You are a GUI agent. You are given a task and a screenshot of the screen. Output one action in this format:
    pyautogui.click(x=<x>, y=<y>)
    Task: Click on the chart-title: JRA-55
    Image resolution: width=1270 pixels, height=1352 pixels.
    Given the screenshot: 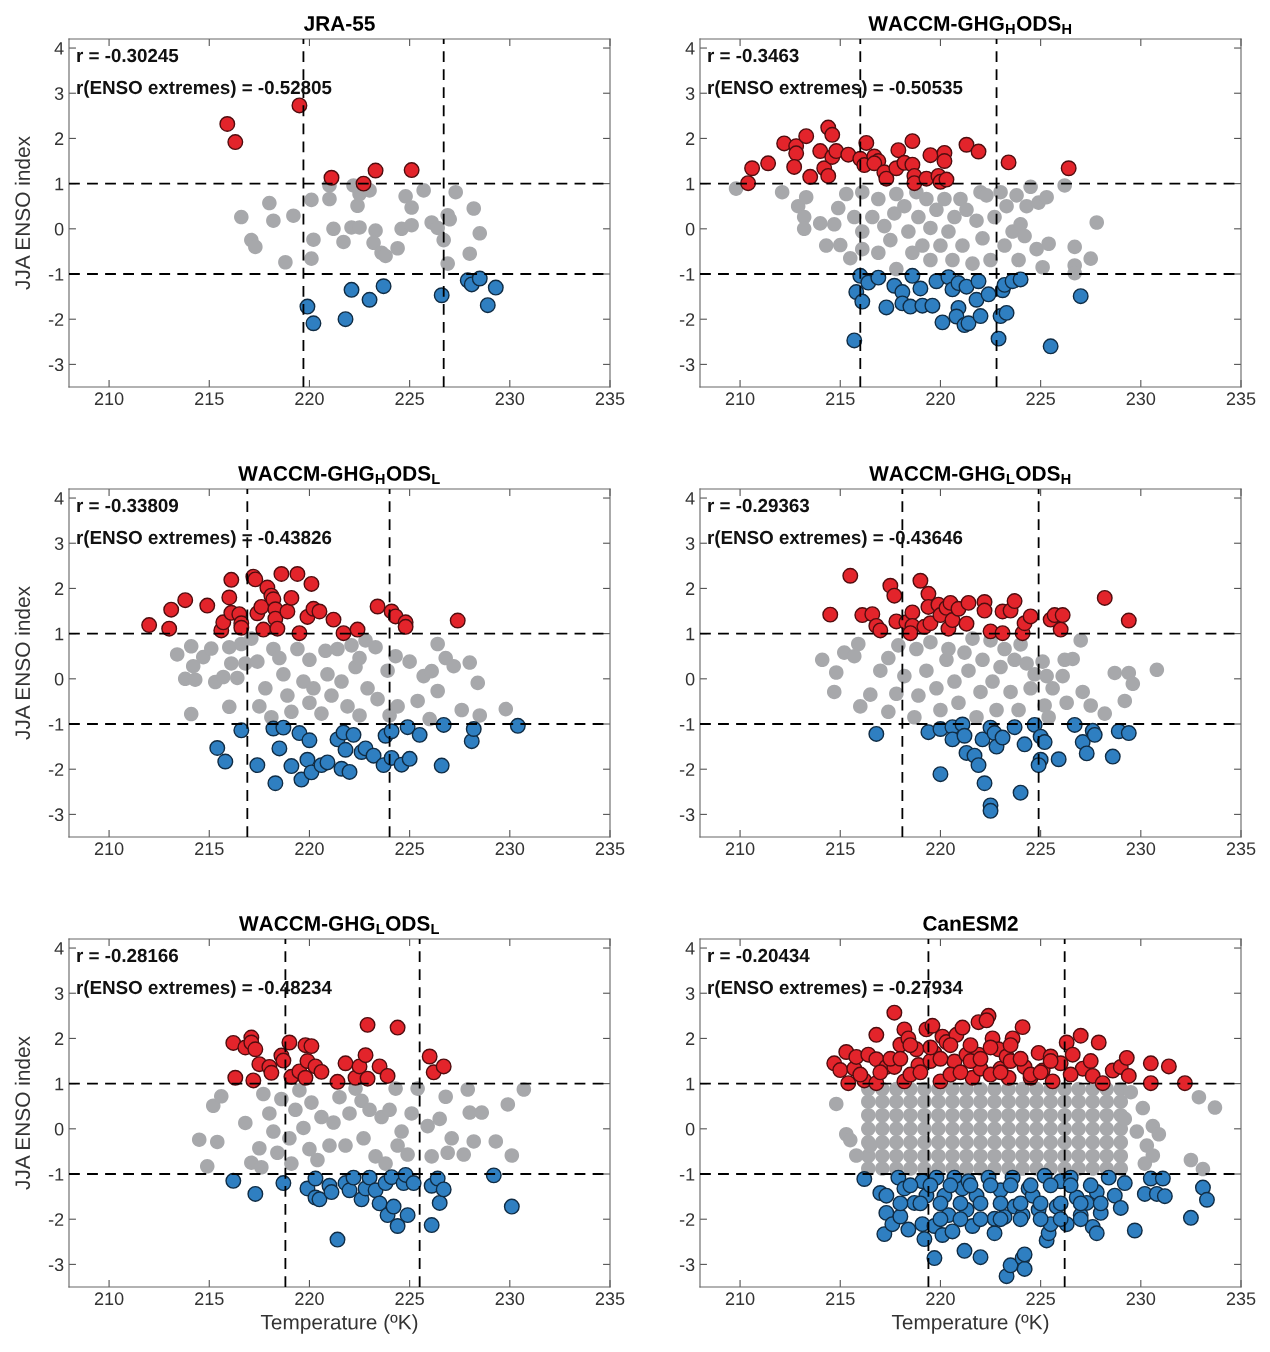 What is the action you would take?
    pyautogui.click(x=339, y=23)
    